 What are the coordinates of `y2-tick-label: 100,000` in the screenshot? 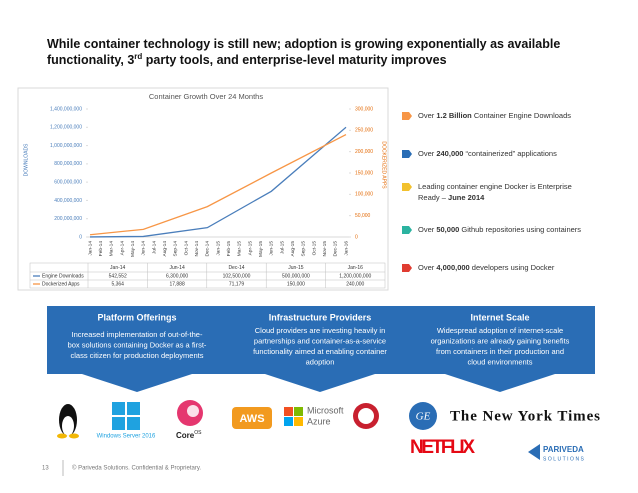 It's located at (364, 195).